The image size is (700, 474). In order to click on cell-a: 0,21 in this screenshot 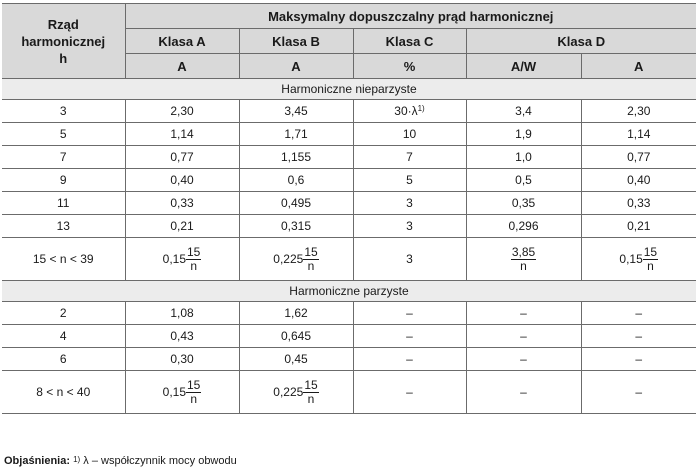, I will do `click(182, 226)`.